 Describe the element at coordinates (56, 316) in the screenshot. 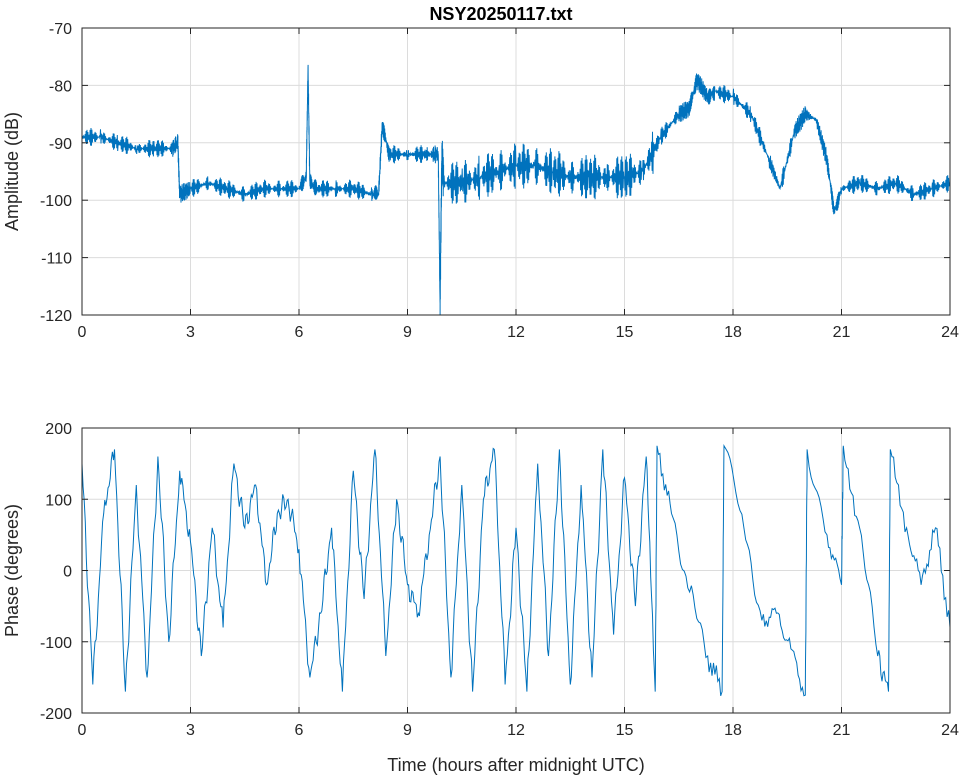

I see `y-tick-label: -120` at that location.